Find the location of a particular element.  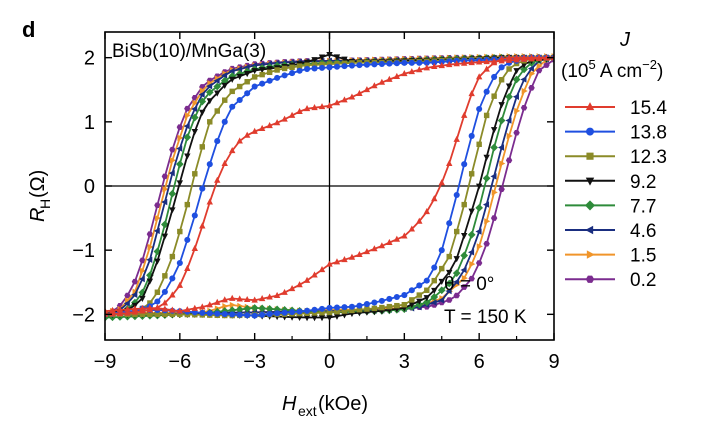

legend-unit-mid: A cm is located at coordinates (619, 71).